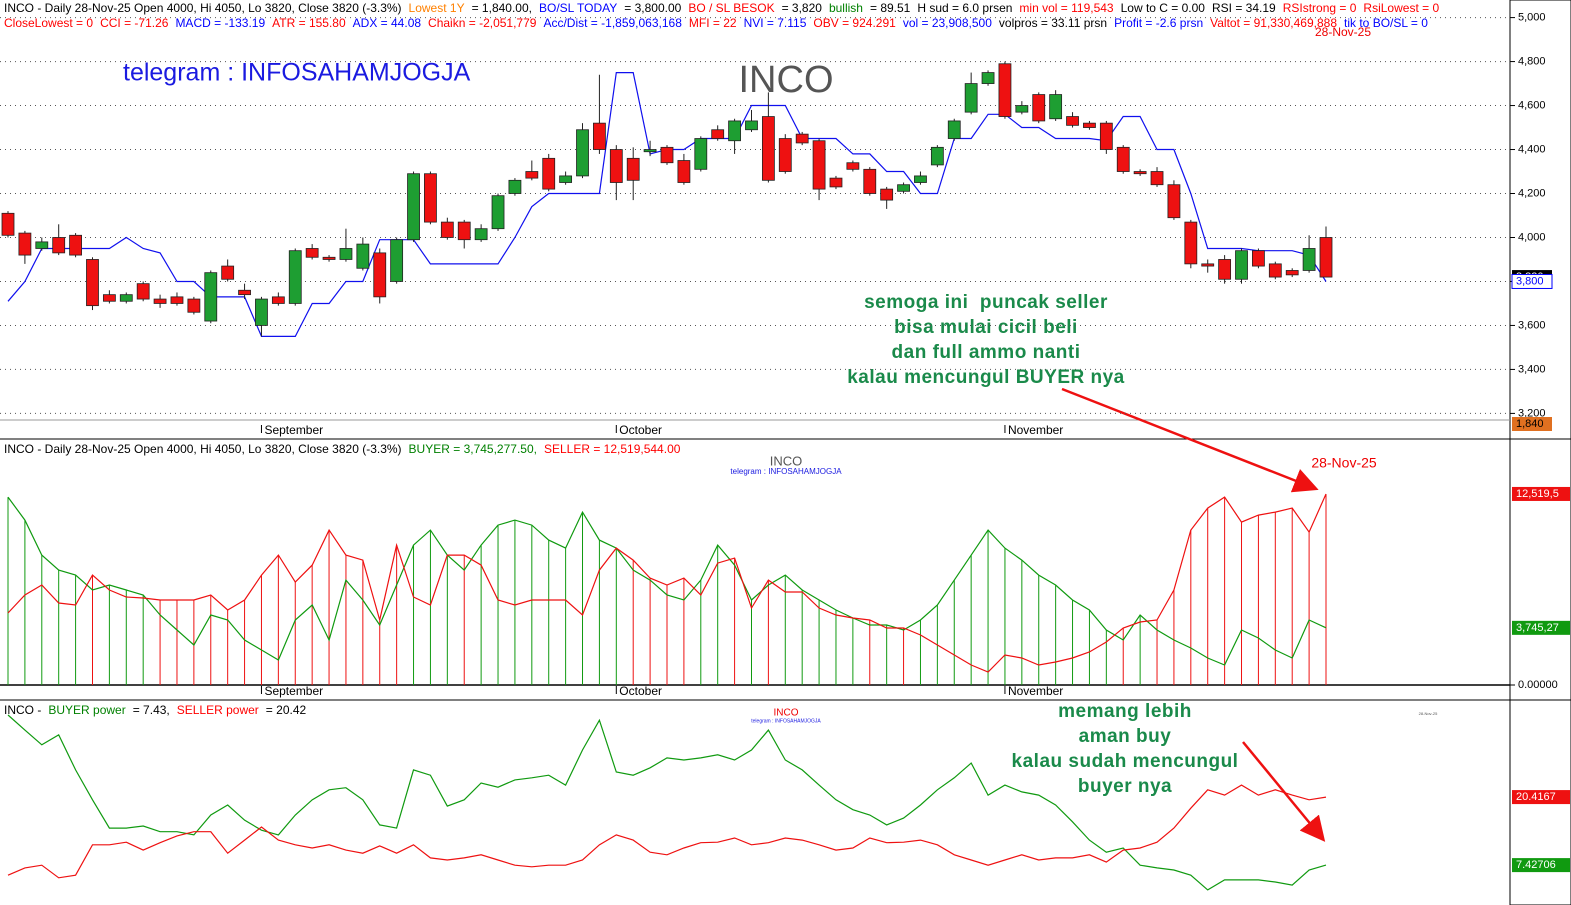  What do you see at coordinates (1035, 430) in the screenshot?
I see `x-tick-label: November` at bounding box center [1035, 430].